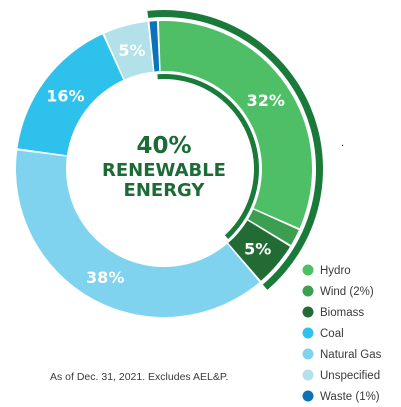 This screenshot has width=401, height=407. What do you see at coordinates (342, 313) in the screenshot?
I see `legend-label-biomass: Biomass` at bounding box center [342, 313].